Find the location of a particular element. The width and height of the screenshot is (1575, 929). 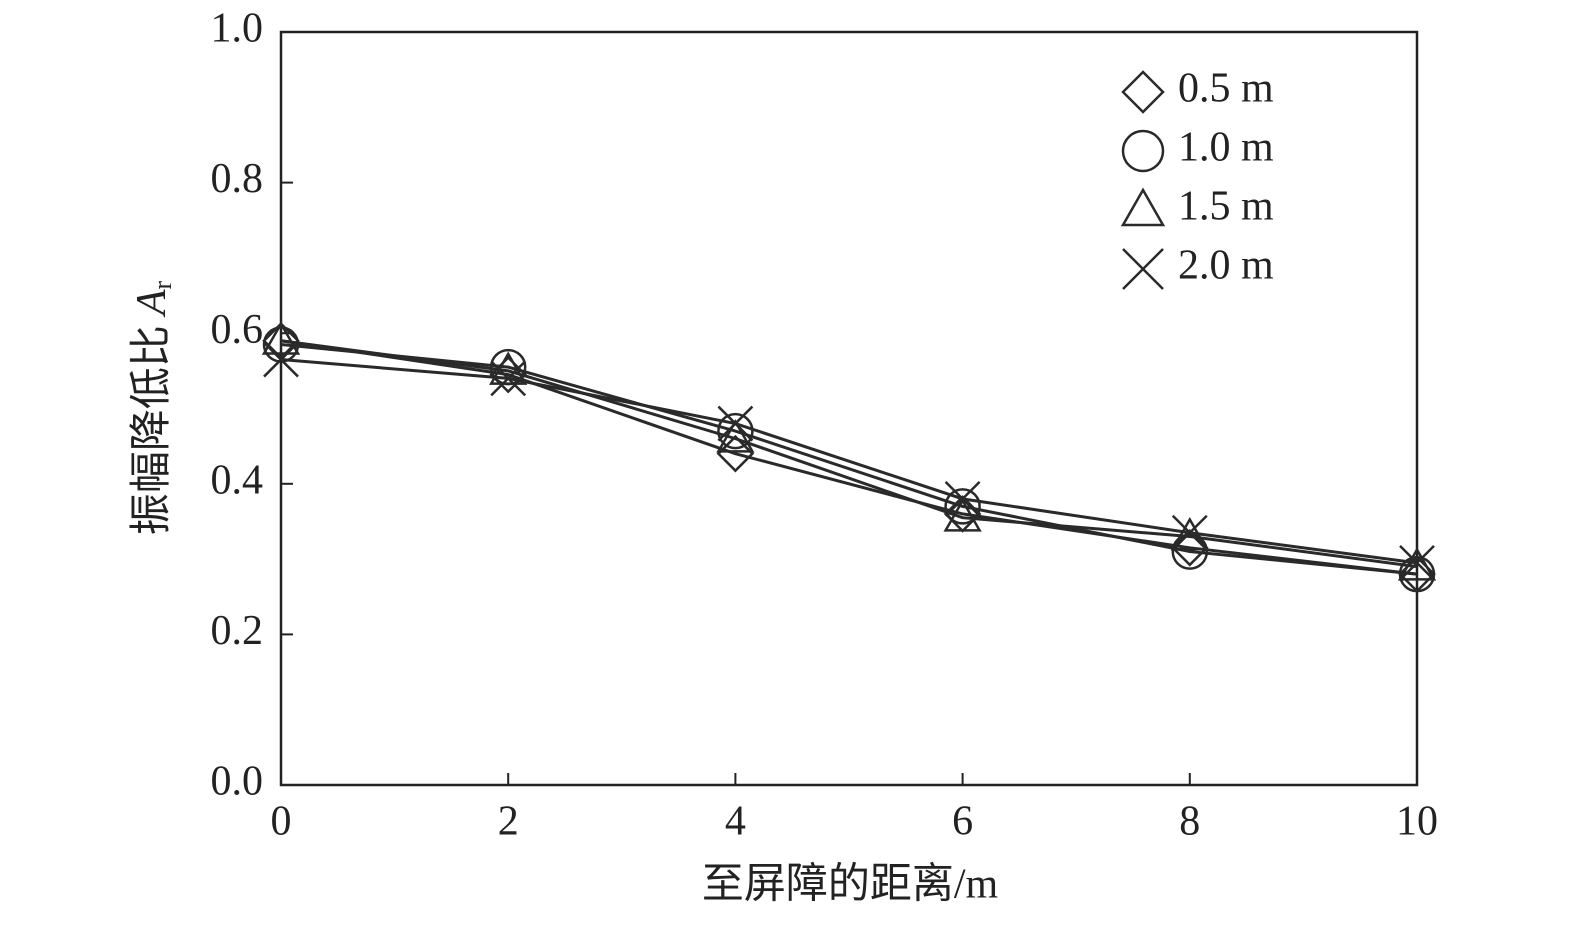

x-tick-label: 0 is located at coordinates (281, 822).